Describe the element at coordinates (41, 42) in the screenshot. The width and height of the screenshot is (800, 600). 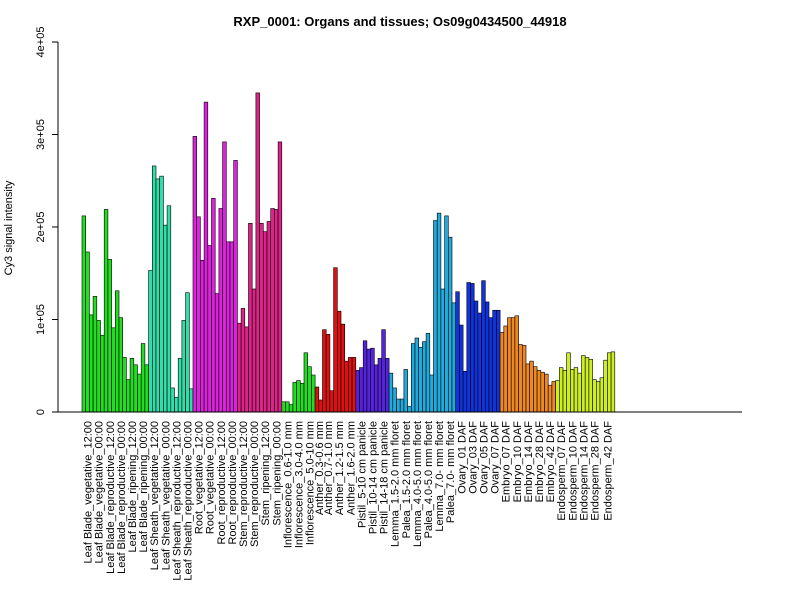
I see `y-tick-label: 4e+05` at that location.